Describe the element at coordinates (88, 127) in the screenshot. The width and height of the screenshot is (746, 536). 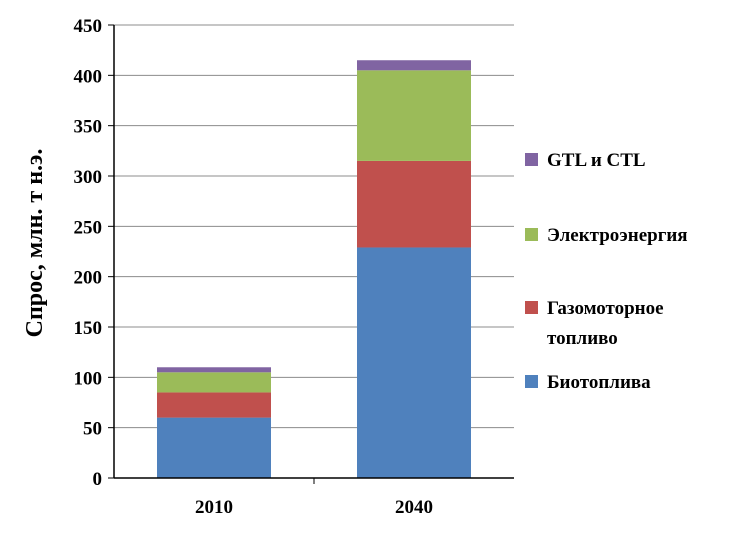
I see `y-tick-label: 350` at that location.